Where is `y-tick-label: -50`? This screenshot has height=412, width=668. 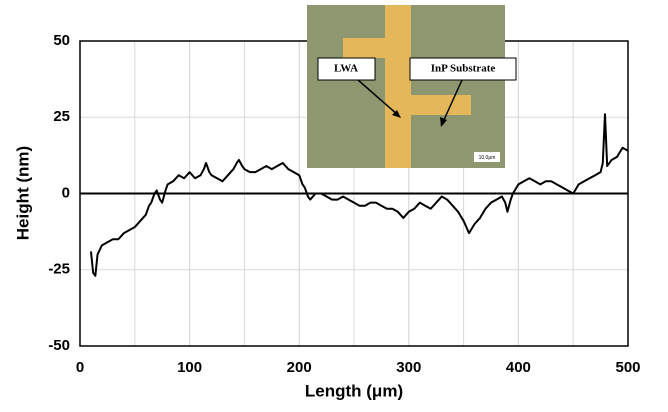 y-tick-label: -50 is located at coordinates (59, 345).